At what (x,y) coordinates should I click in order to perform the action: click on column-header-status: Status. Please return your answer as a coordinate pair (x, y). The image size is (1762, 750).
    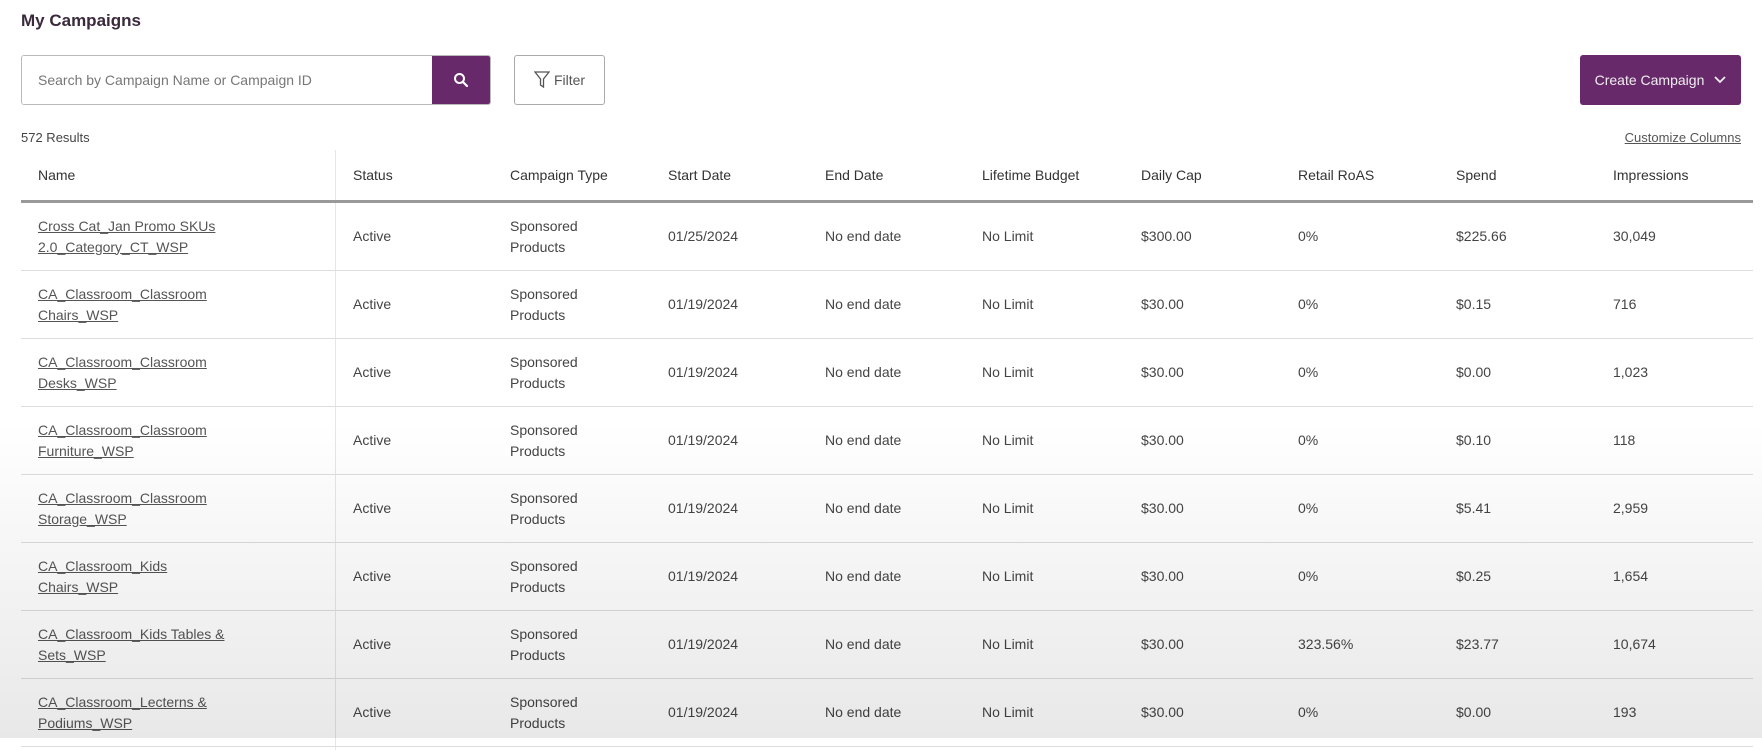
    Looking at the image, I should click on (373, 174).